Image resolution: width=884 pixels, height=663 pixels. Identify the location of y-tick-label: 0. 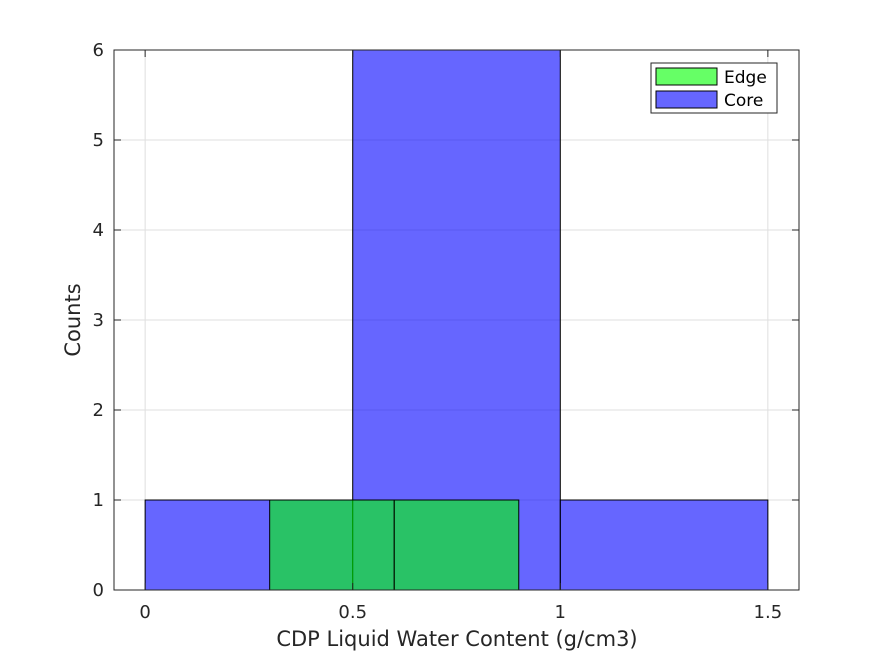
(98, 590).